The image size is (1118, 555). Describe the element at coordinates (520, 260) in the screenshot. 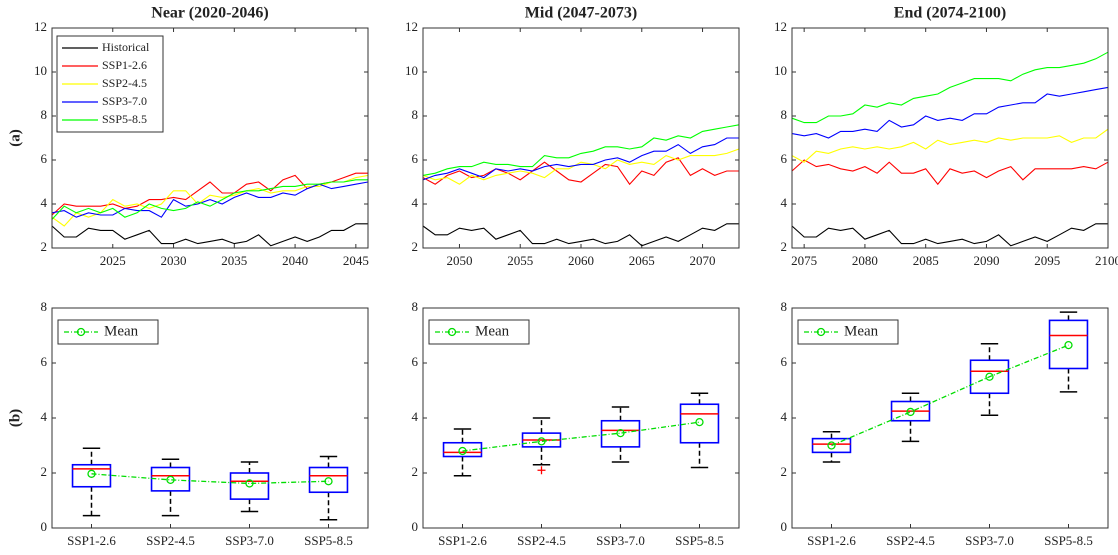

I see `x-tick-label: 2055` at that location.